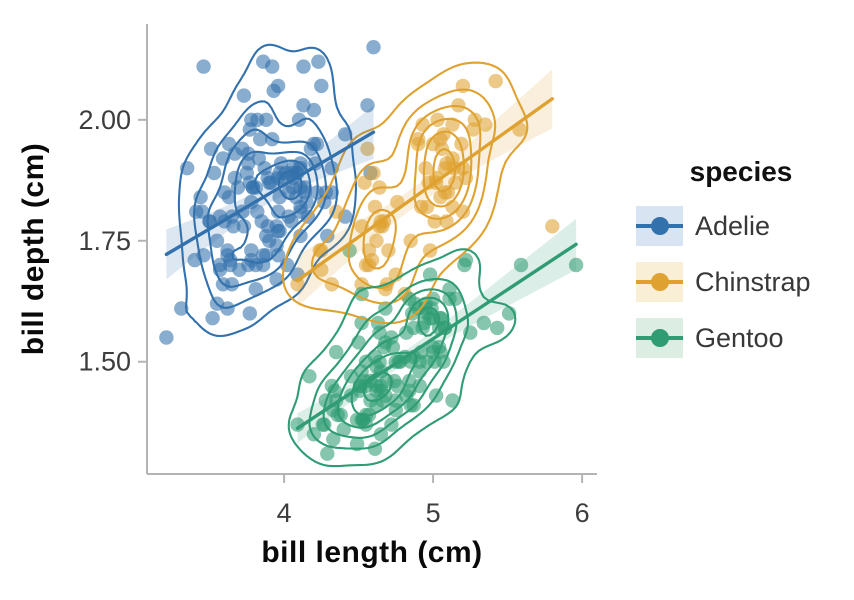 This screenshot has width=854, height=600. Describe the element at coordinates (753, 281) in the screenshot. I see `legend-label-chinstrap: Chinstrap` at that location.